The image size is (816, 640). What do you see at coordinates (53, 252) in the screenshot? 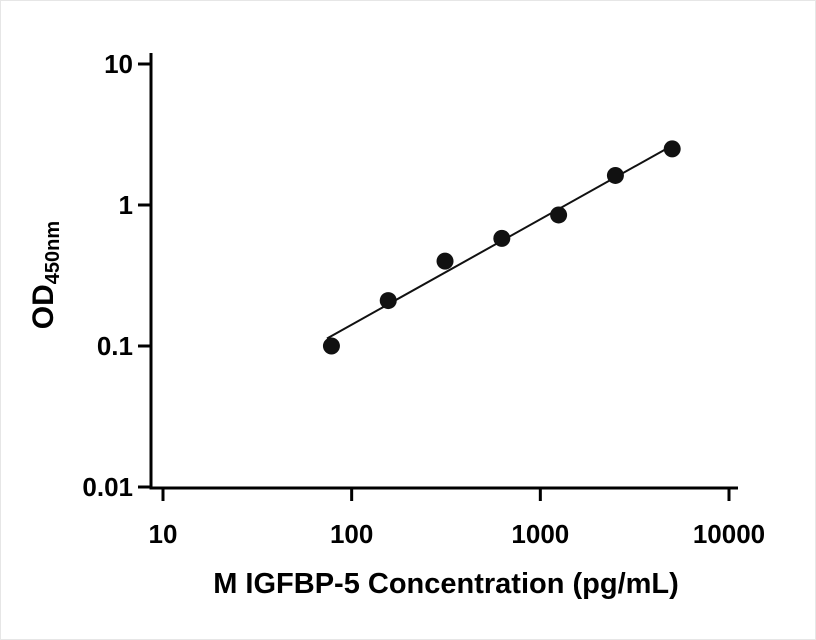
I see `y-axis-title-sub: 450nm` at bounding box center [53, 252].